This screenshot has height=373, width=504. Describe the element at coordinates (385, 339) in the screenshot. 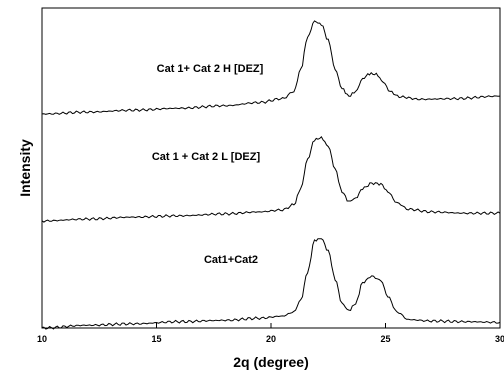

I see `x-tick-label: 25` at that location.